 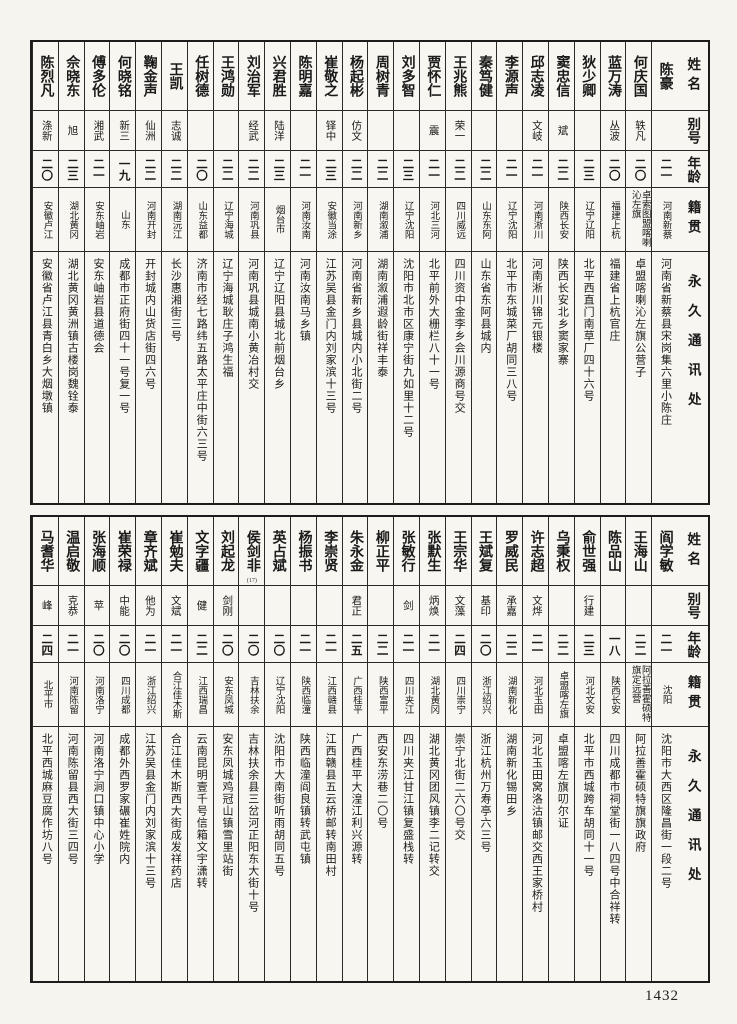 I want to click on person-column: 狄少卿 二三 辽宁辽阳 北平西直门南草厂四十六号, so click(x=586, y=272).